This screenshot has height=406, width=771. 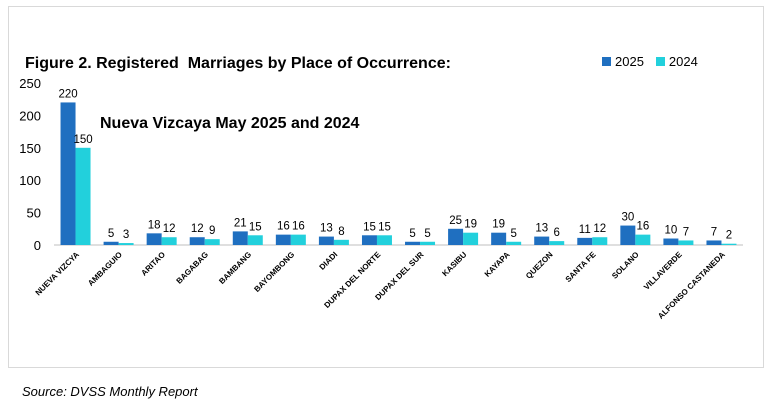 I want to click on chart-title-line2: Nueva Vizcaya May 2025 and 2024, so click(x=230, y=123).